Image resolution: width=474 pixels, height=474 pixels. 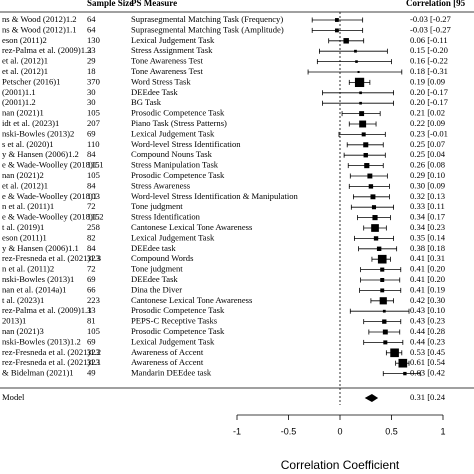 What do you see at coordinates (91, 185) in the screenshot?
I see `sample-size: 84` at bounding box center [91, 185].